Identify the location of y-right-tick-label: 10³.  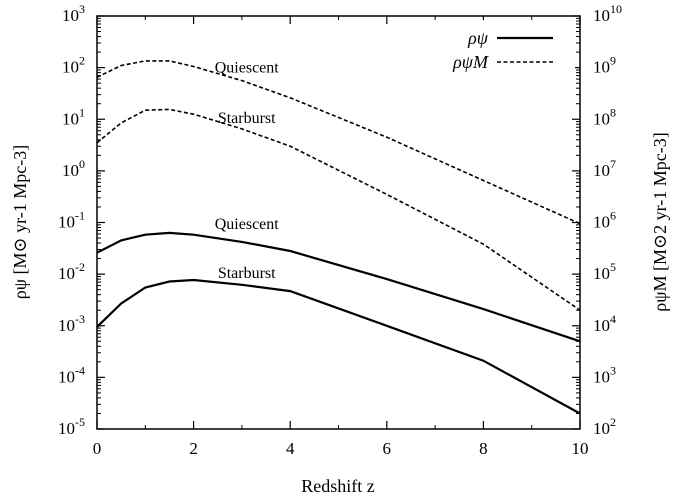
(604, 374).